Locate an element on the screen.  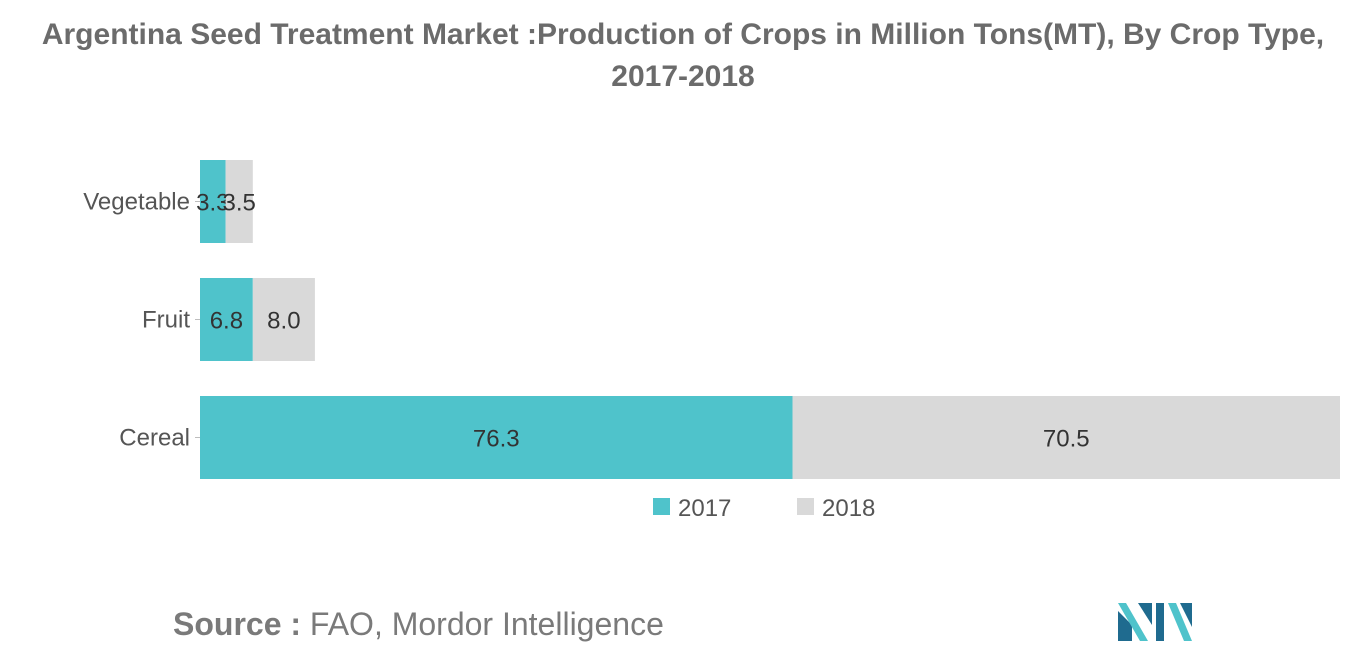
source-note: Source : FAO, Mordor Intelligence is located at coordinates (418, 624).